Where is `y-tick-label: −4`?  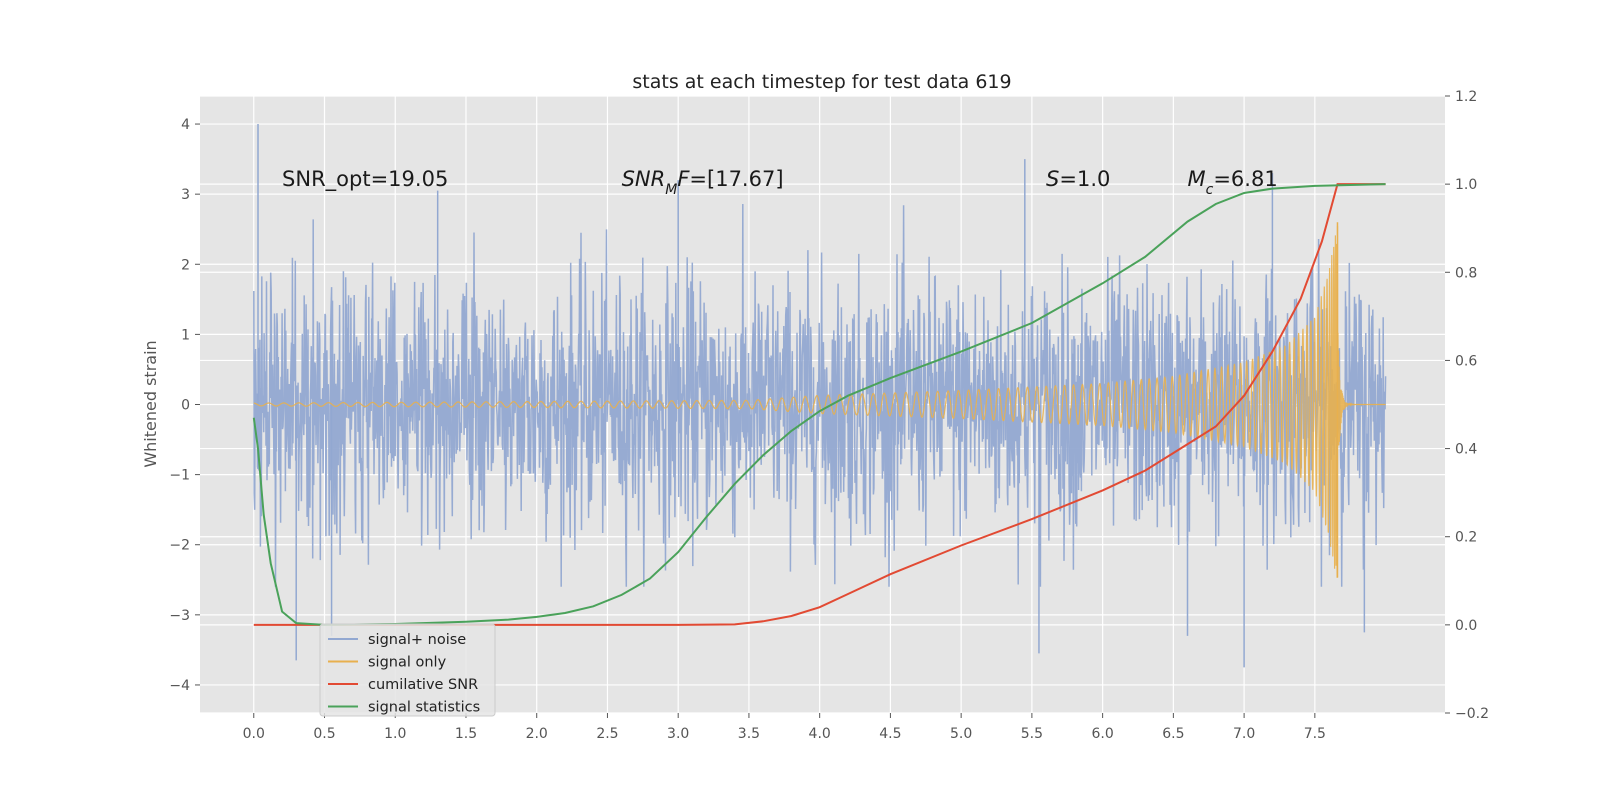
y-tick-label: −4 is located at coordinates (179, 686).